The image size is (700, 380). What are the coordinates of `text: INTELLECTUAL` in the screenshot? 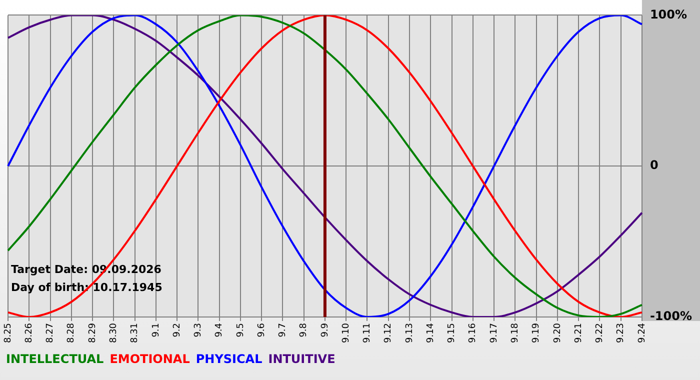 It's located at (55, 359).